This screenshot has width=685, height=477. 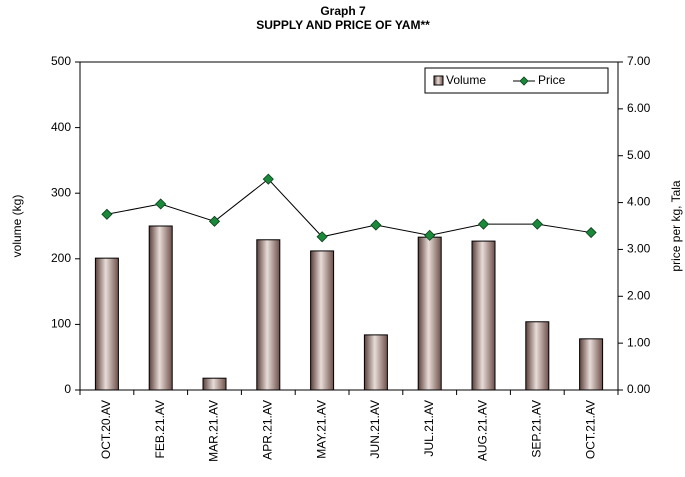 I want to click on y2-tick-label: 4.00, so click(x=639, y=202).